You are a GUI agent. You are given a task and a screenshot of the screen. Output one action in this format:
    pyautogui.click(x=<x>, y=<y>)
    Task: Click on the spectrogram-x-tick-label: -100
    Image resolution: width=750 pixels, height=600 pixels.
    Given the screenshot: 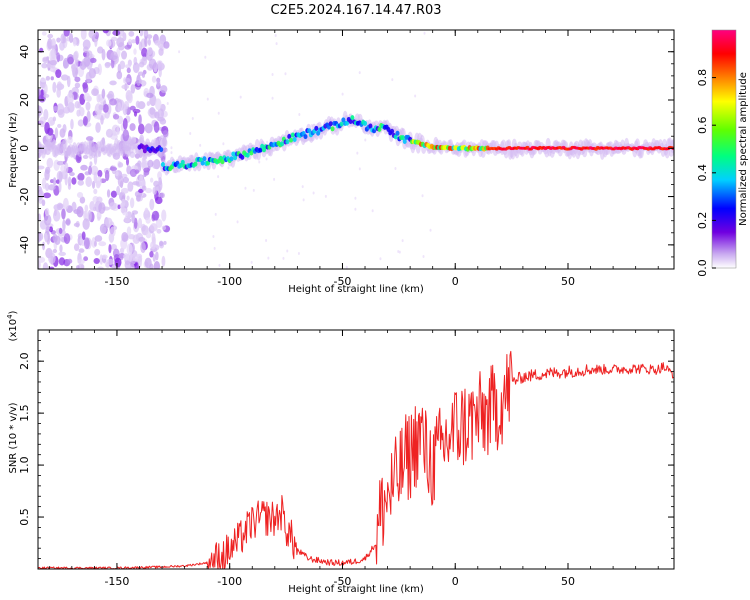 What is the action you would take?
    pyautogui.click(x=229, y=281)
    